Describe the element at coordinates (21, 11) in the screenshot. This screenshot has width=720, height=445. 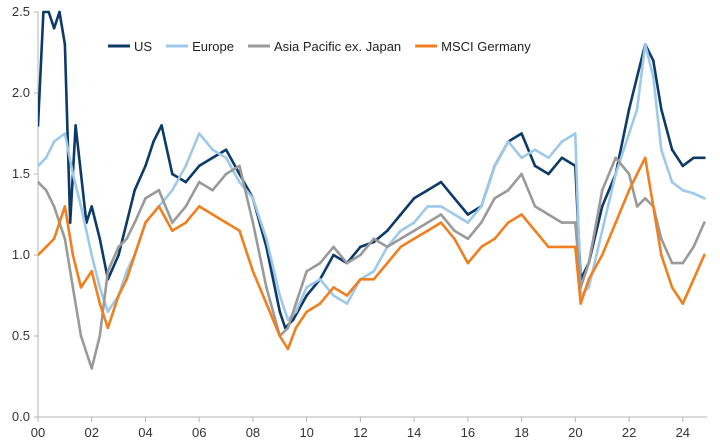
I see `y-tick-label: 2.5` at that location.